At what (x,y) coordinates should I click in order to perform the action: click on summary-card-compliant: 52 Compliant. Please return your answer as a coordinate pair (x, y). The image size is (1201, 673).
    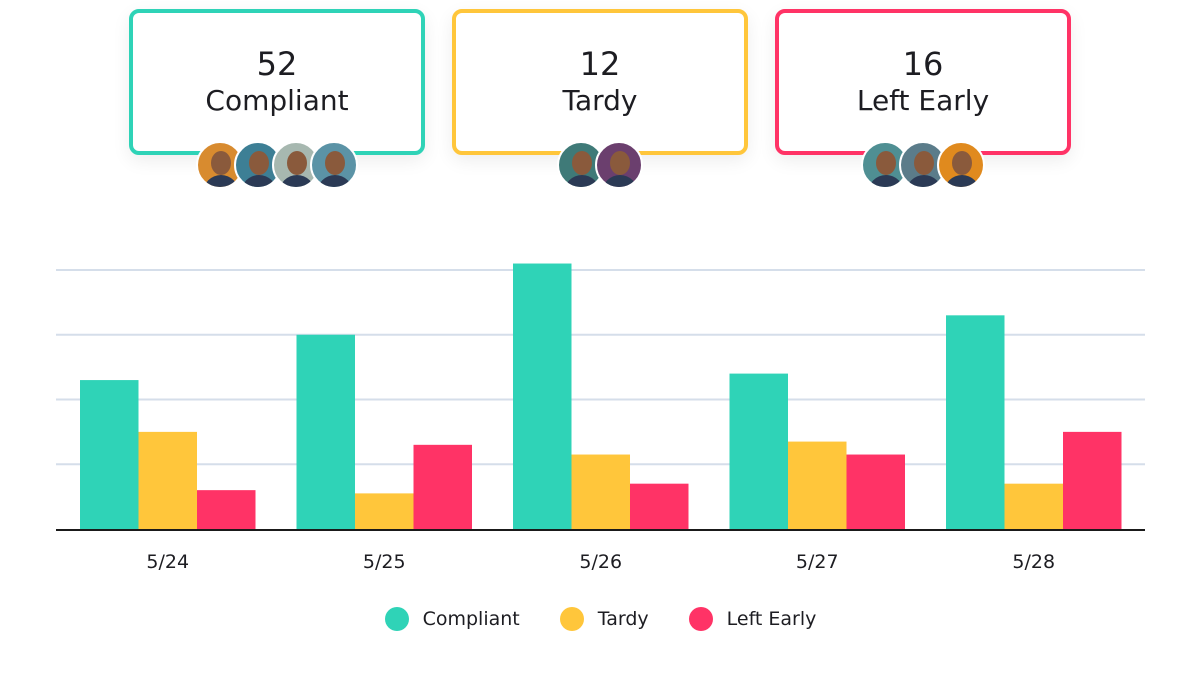
    Looking at the image, I should click on (277, 99).